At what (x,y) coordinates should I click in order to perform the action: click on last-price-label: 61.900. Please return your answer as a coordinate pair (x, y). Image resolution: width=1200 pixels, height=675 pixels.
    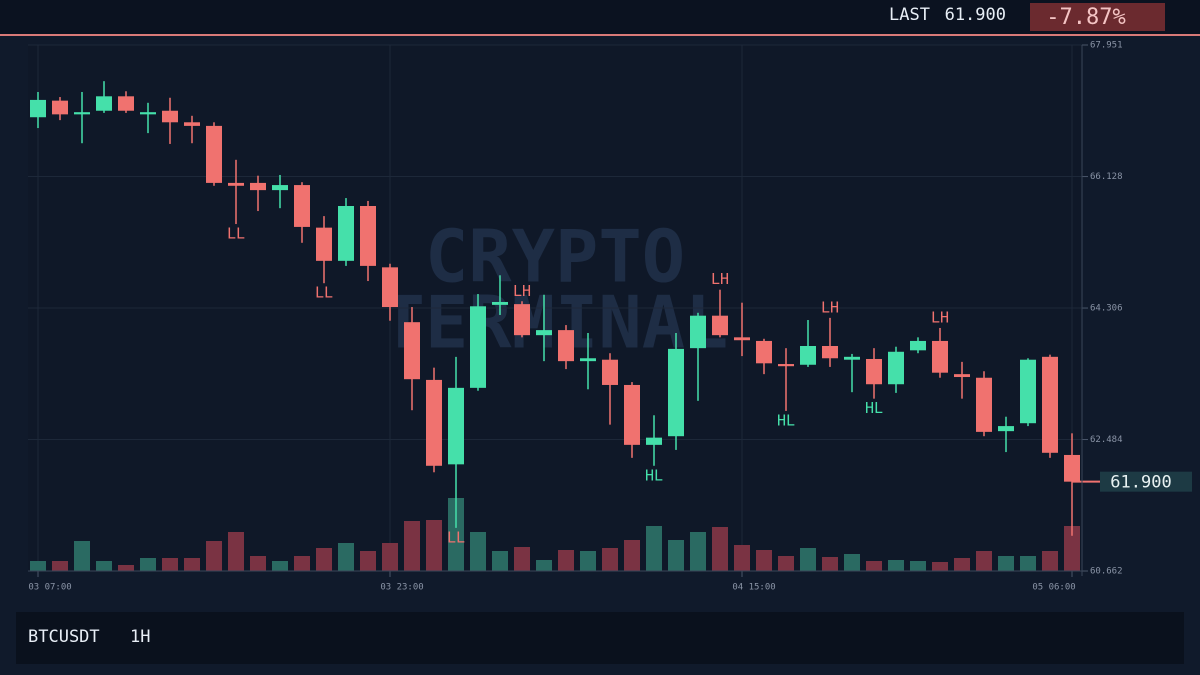
    Looking at the image, I should click on (1140, 483).